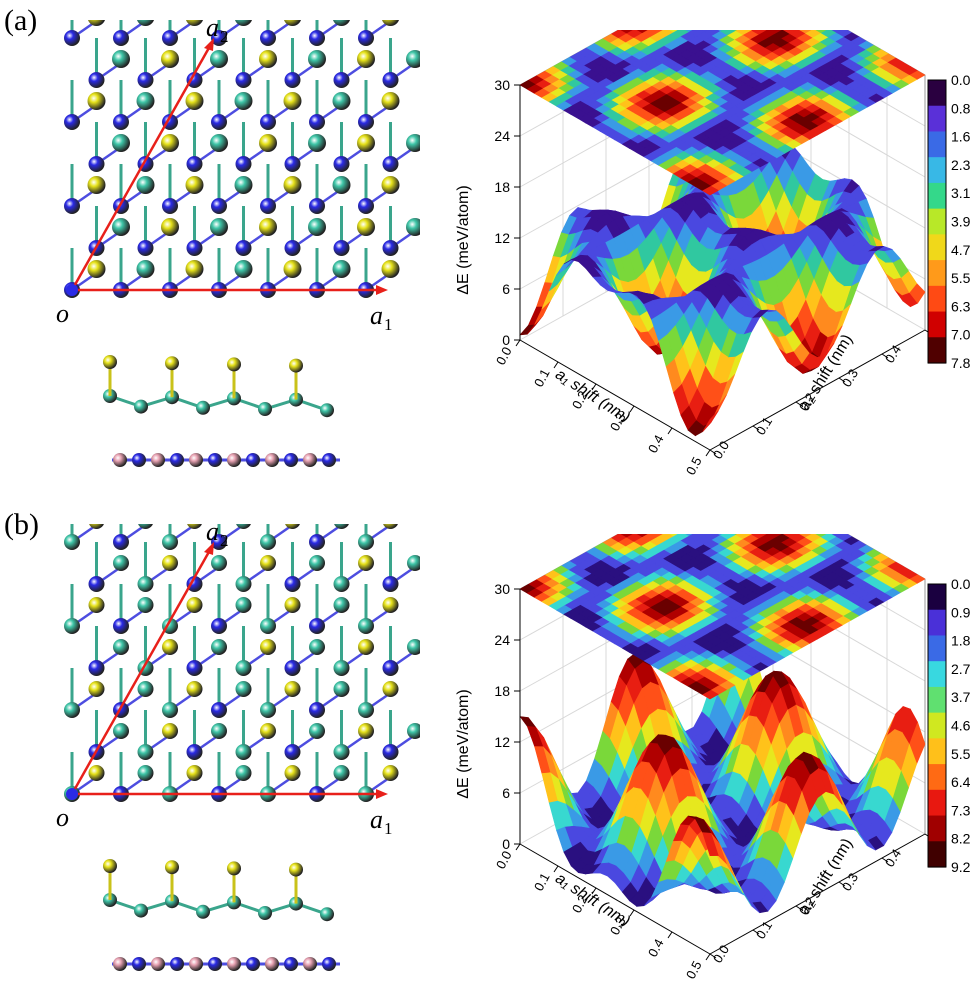  What do you see at coordinates (960, 165) in the screenshot?
I see `colorbar-tick-label: 2.3` at bounding box center [960, 165].